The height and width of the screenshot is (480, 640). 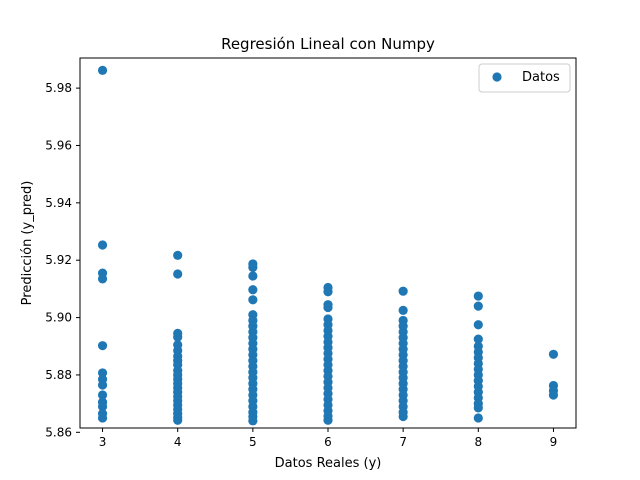 I want to click on x-tick-label: 8, so click(x=478, y=442).